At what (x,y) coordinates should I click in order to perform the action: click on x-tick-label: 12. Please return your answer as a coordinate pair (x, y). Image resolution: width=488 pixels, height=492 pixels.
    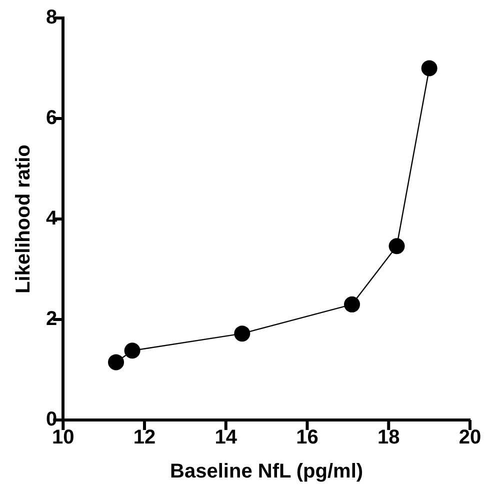
    Looking at the image, I should click on (144, 437).